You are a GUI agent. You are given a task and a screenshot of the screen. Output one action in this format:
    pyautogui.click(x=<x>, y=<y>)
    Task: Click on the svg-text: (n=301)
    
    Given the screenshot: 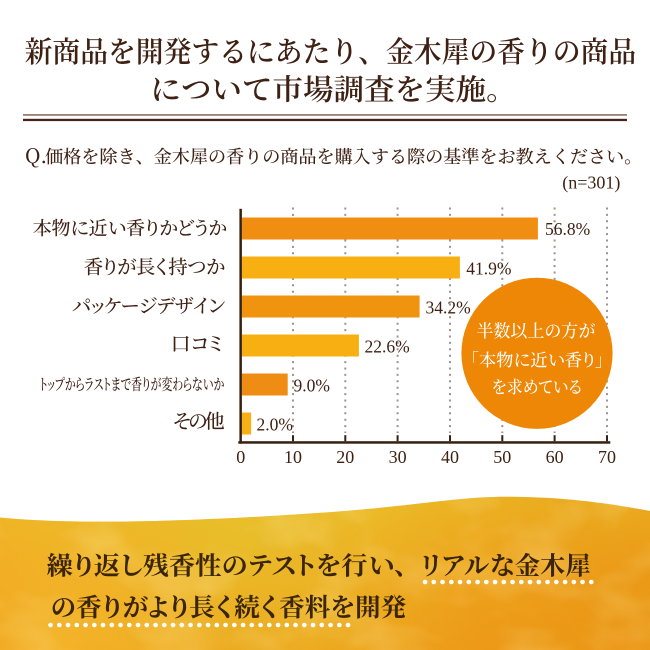 What is the action you would take?
    pyautogui.click(x=591, y=183)
    